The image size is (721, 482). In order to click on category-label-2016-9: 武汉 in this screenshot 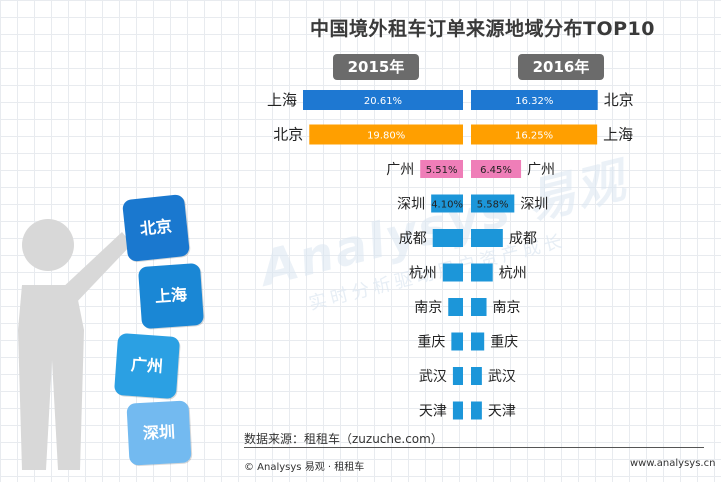, I will do `click(502, 377)`.